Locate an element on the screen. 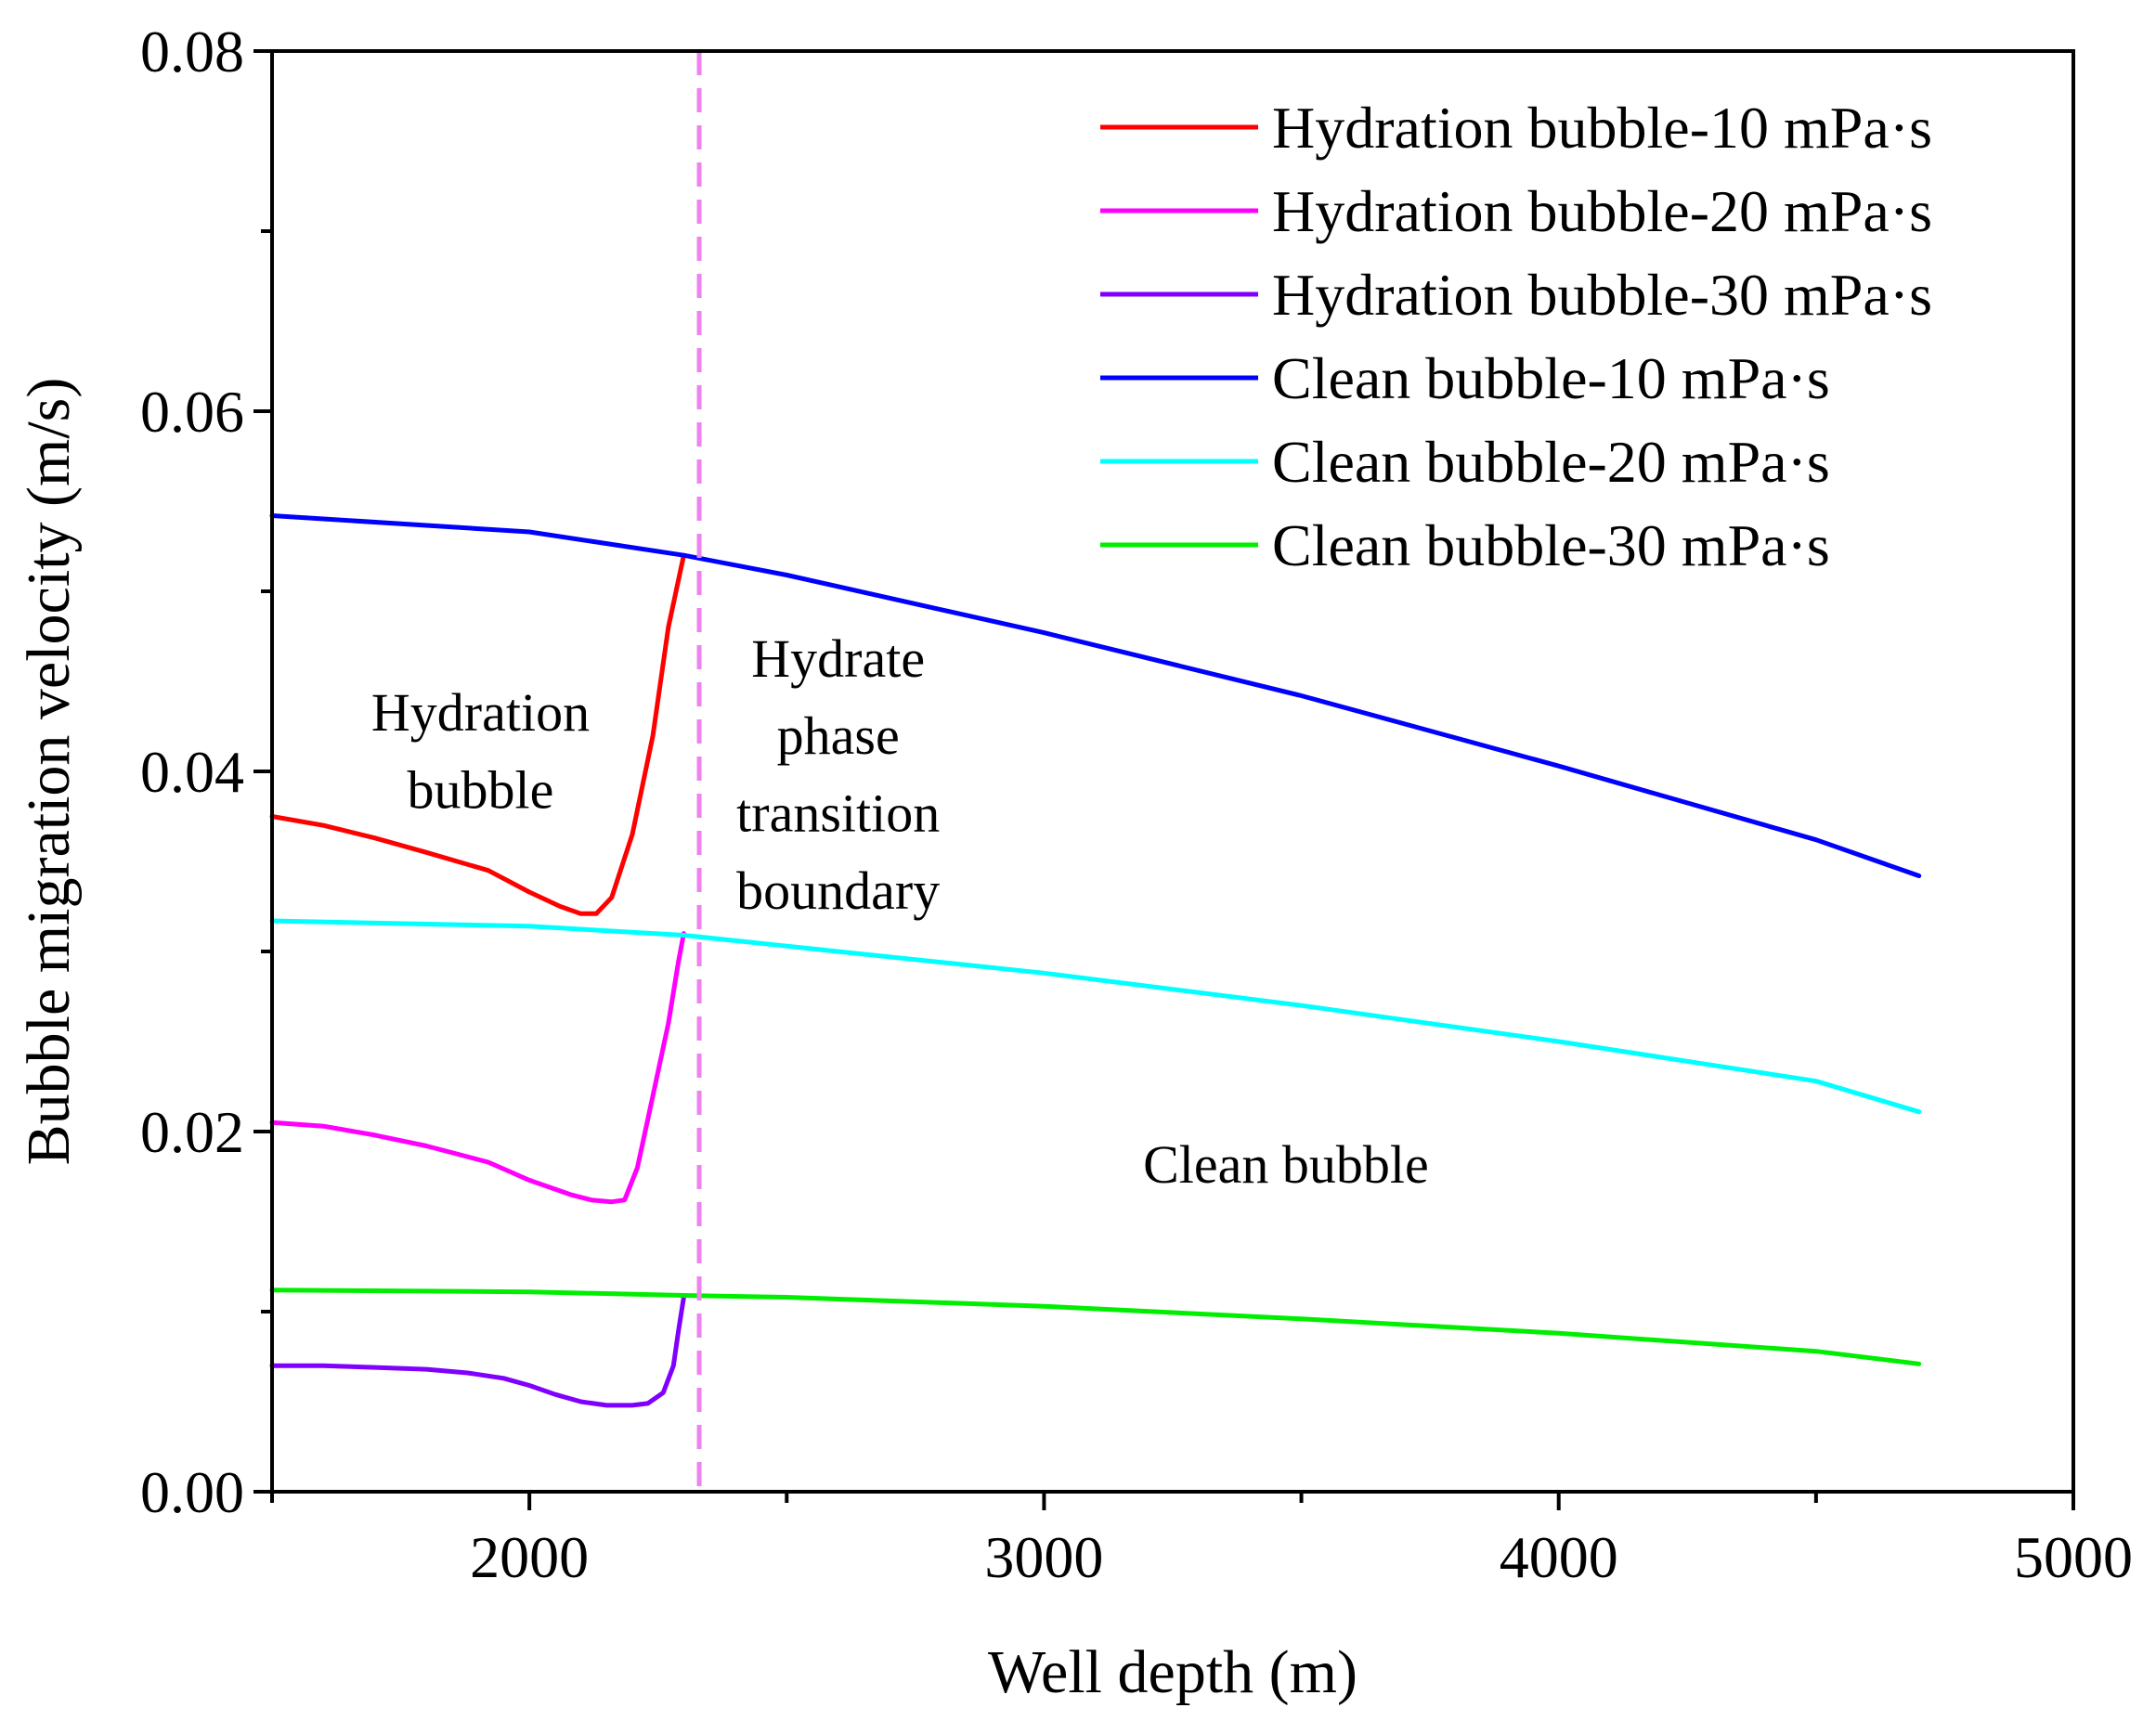  x-tick-label: 2000 is located at coordinates (529, 1557).